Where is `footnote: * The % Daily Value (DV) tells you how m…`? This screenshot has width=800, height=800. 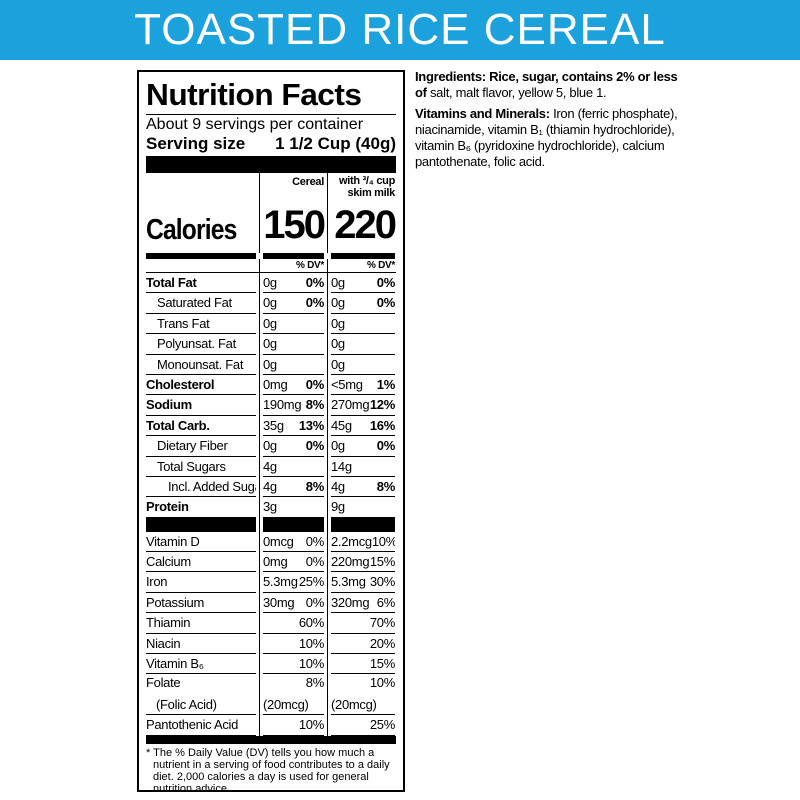
footnote: * The % Daily Value (DV) tells you how m… is located at coordinates (268, 770).